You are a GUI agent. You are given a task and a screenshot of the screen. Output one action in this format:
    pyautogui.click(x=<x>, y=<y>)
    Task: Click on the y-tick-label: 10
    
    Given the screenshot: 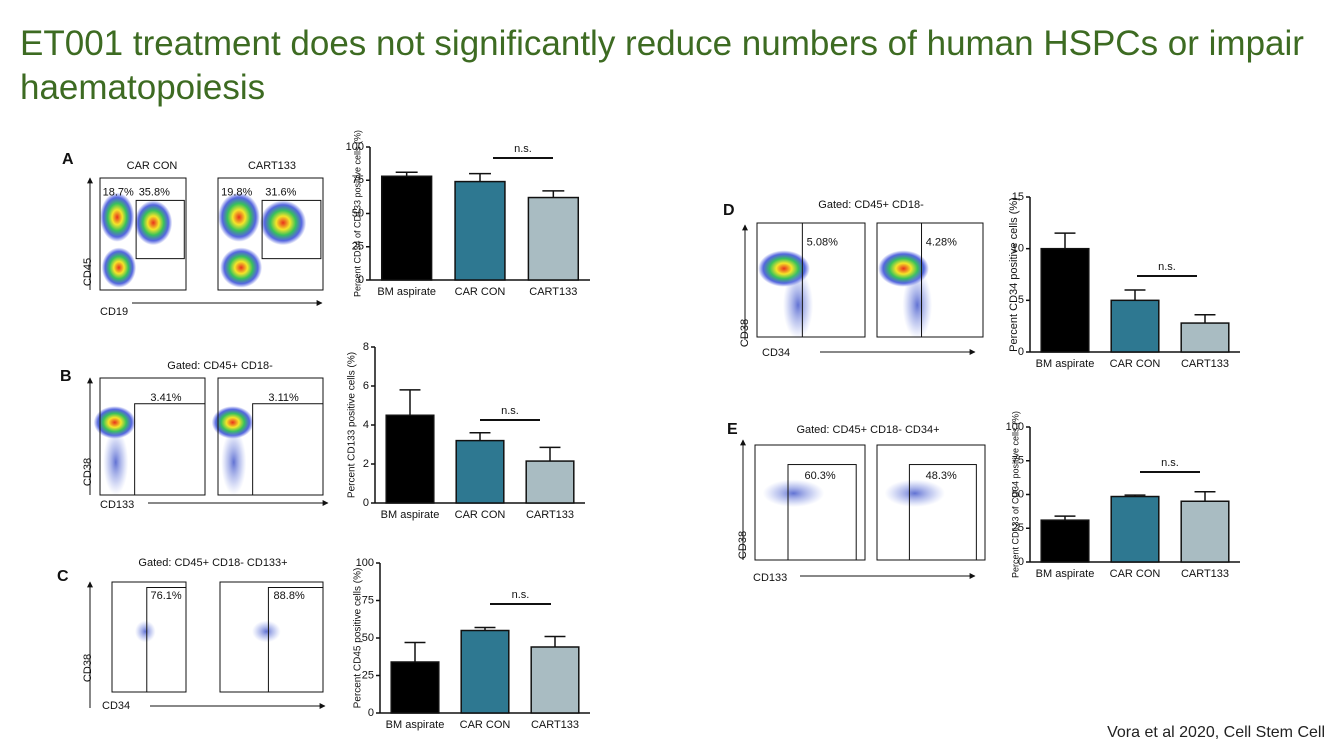 What is the action you would take?
    pyautogui.click(x=1018, y=249)
    